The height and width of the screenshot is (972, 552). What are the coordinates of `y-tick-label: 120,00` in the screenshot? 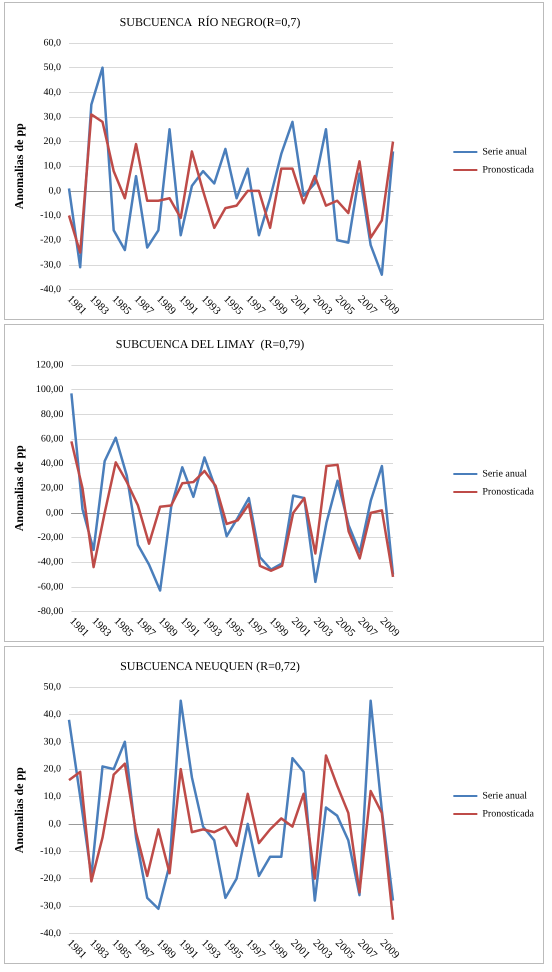 It's located at (50, 365).